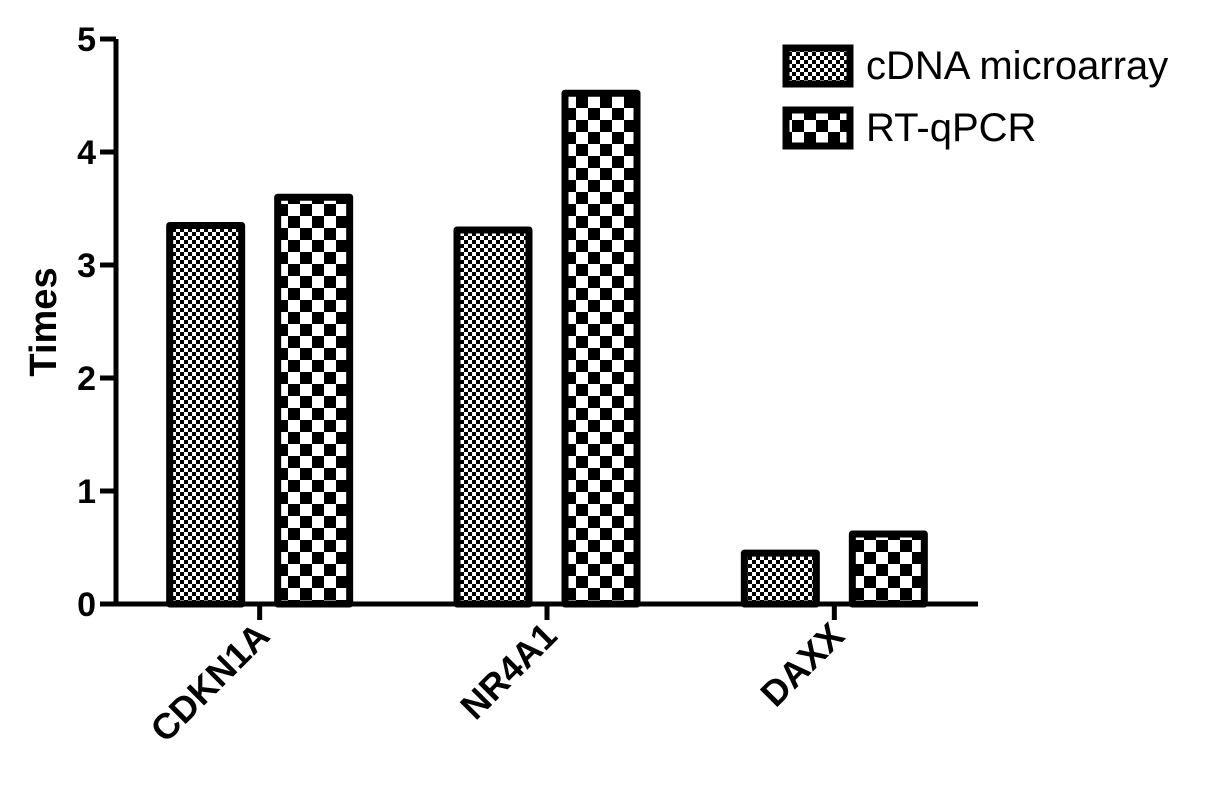 This screenshot has height=804, width=1228. Describe the element at coordinates (86, 40) in the screenshot. I see `y-tick-label: 5` at that location.